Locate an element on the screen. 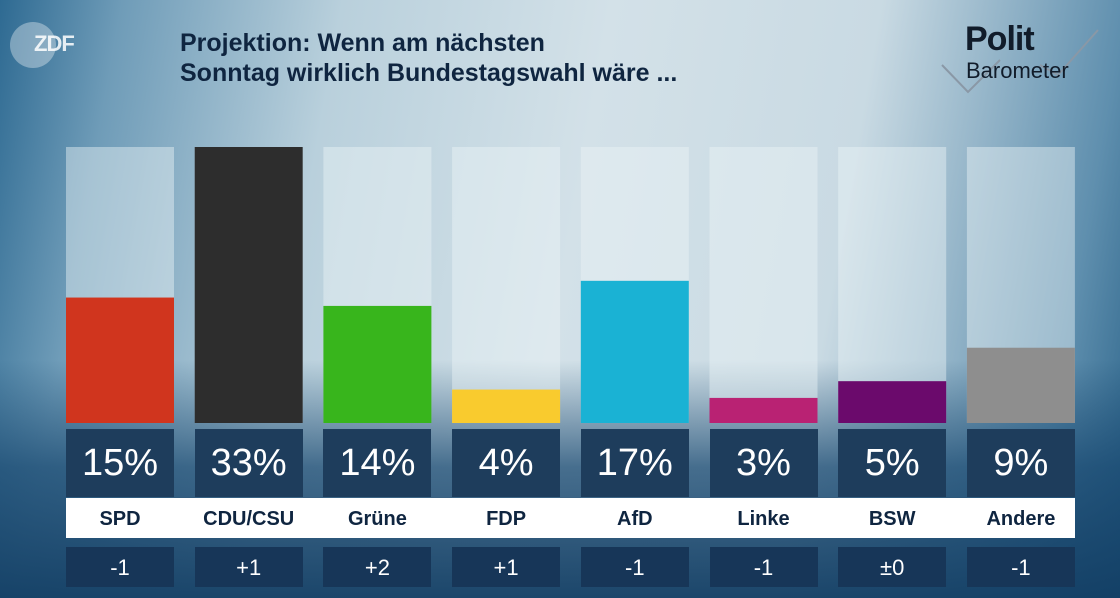 The height and width of the screenshot is (598, 1120). zdf-logo: ZDF is located at coordinates (42, 45).